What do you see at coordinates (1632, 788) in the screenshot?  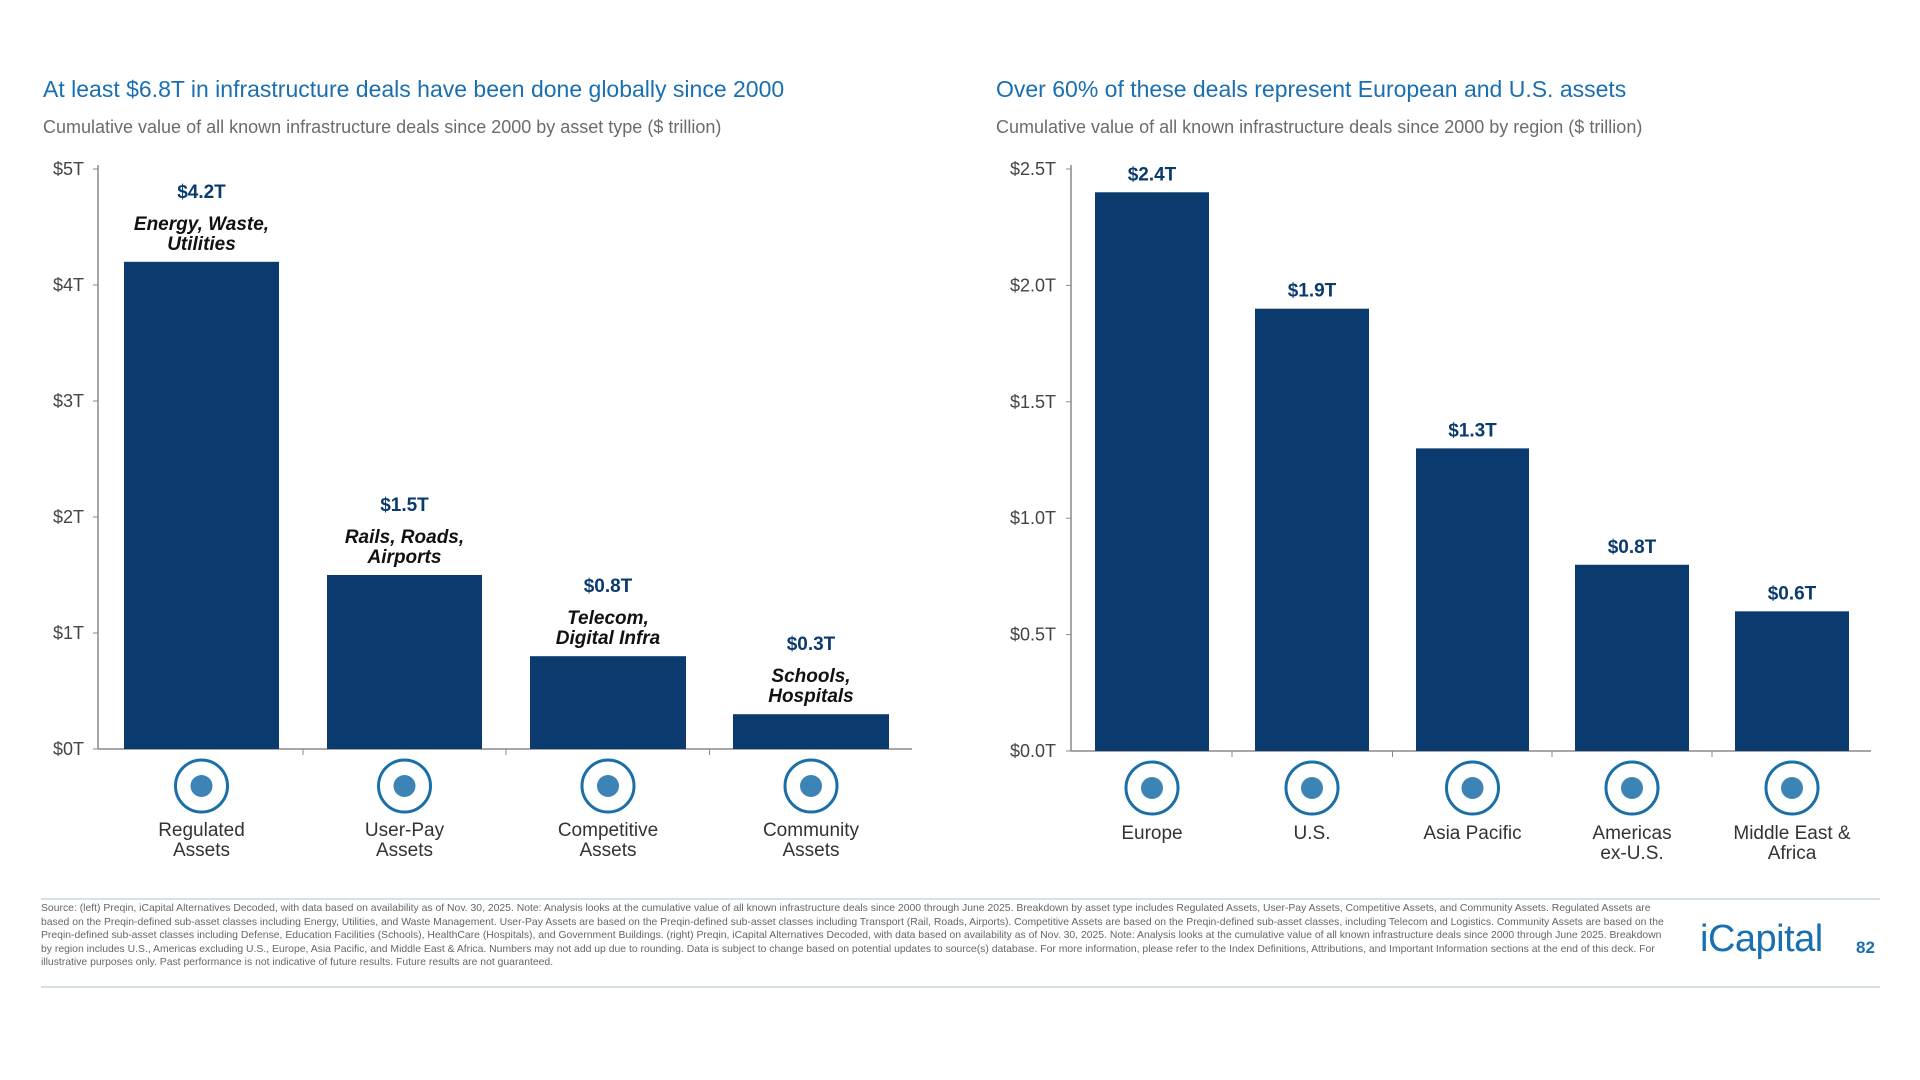 I see `americas-map-icon-glyph` at bounding box center [1632, 788].